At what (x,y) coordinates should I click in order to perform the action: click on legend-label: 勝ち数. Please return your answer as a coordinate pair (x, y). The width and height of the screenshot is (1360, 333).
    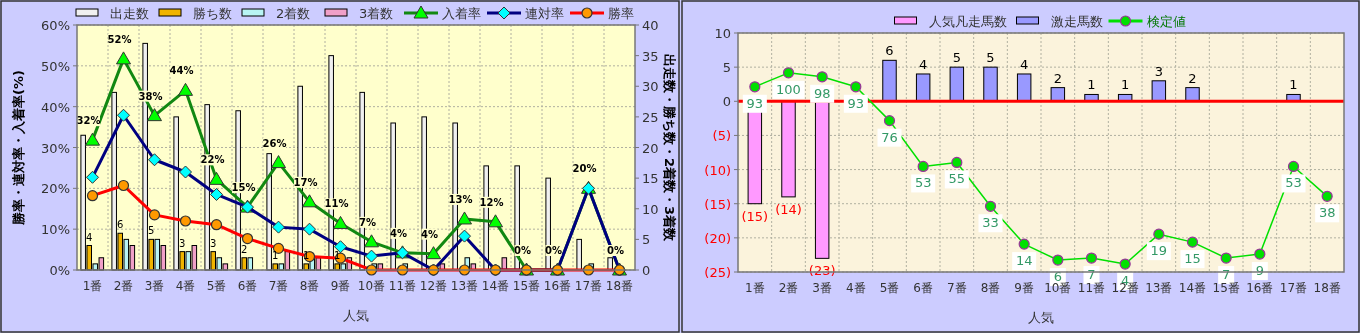
    Looking at the image, I should click on (212, 13).